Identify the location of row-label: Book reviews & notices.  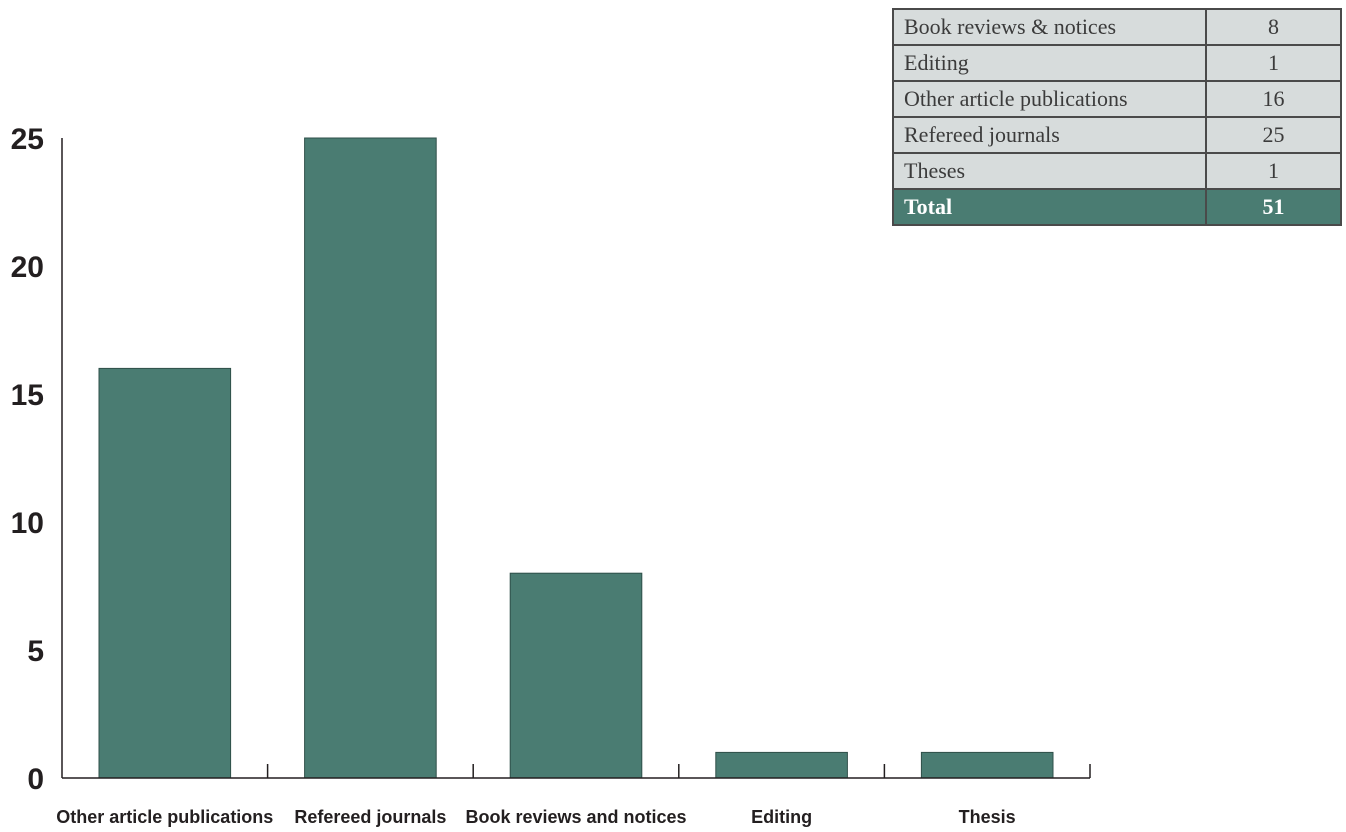
(1049, 27).